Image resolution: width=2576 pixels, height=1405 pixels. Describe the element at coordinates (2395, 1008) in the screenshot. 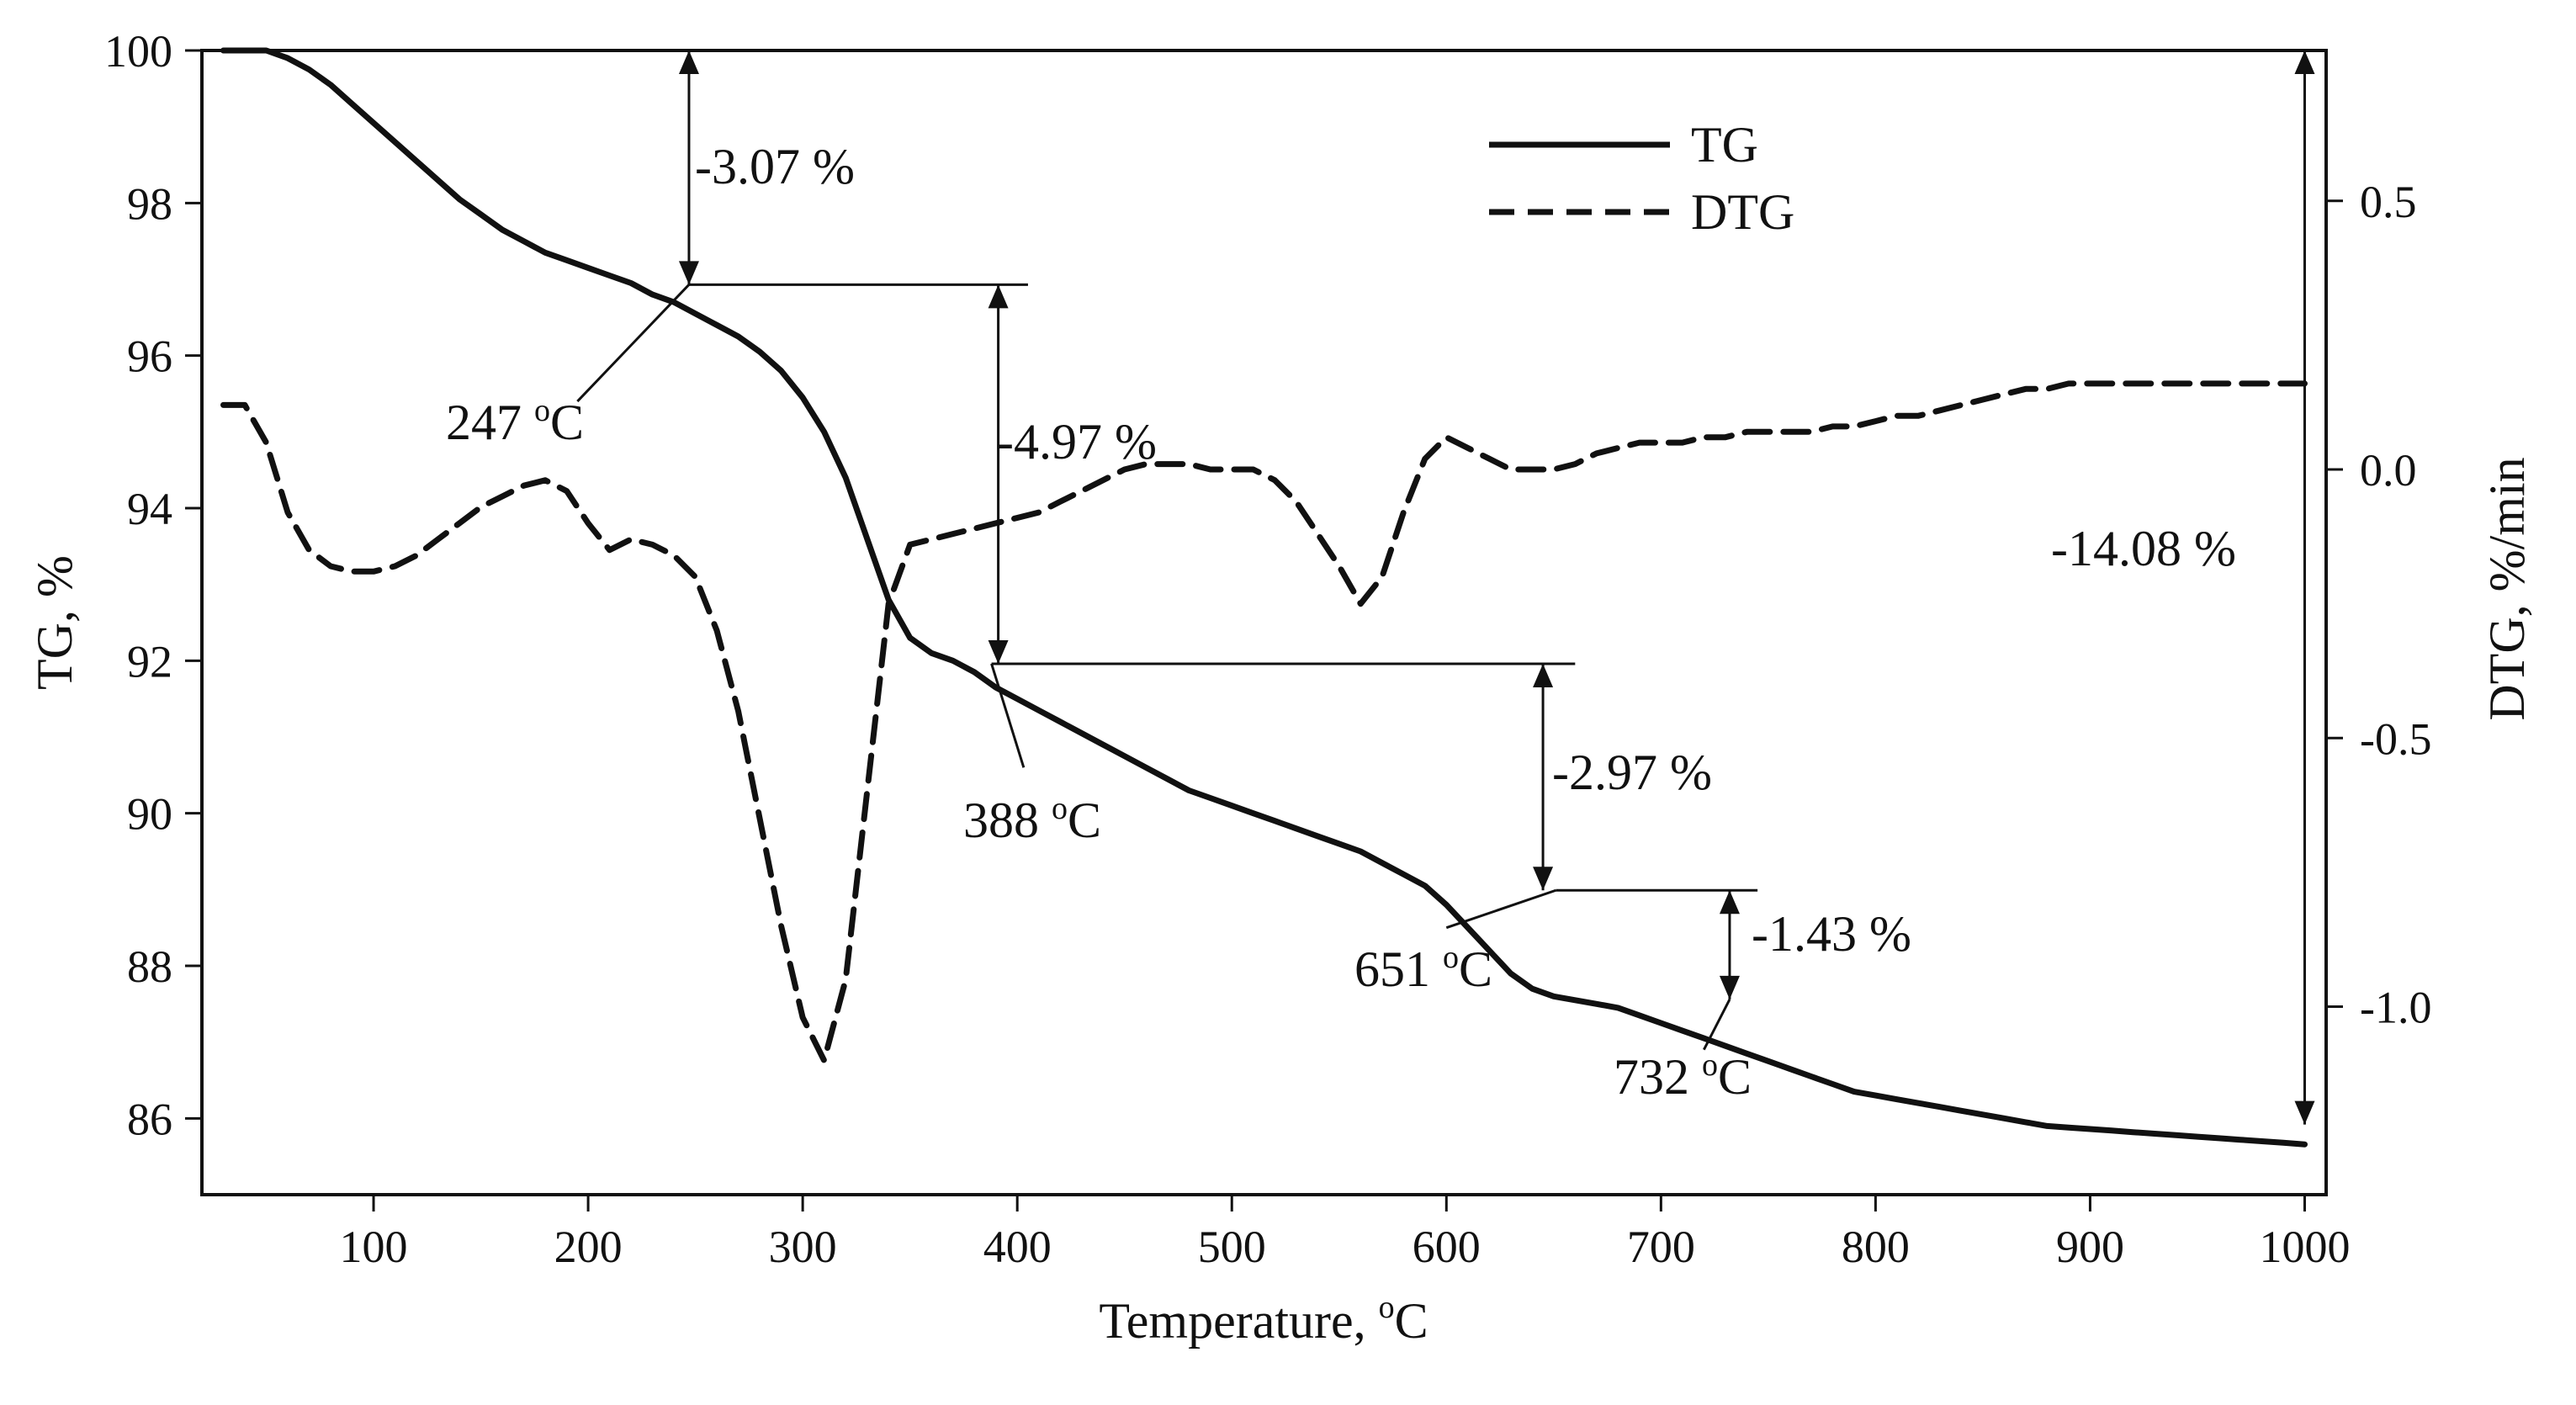

I see `y2-tick-label: -1.0` at that location.